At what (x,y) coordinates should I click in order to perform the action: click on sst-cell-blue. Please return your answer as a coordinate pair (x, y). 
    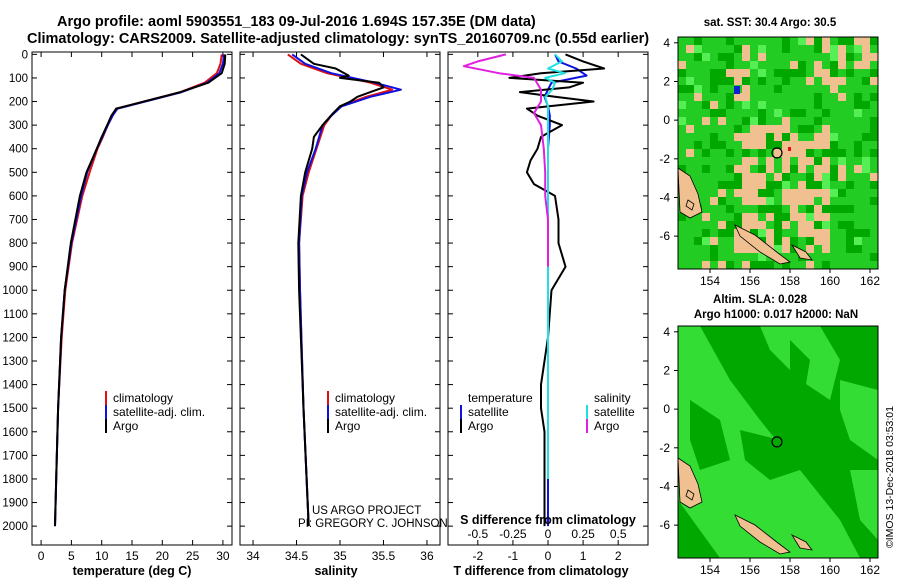
    Looking at the image, I should click on (737, 90).